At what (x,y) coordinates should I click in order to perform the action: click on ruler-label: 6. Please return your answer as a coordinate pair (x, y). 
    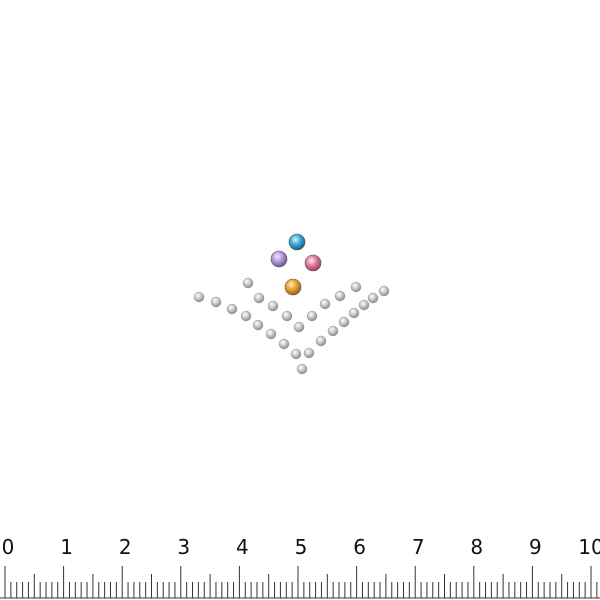
    Looking at the image, I should click on (359, 547).